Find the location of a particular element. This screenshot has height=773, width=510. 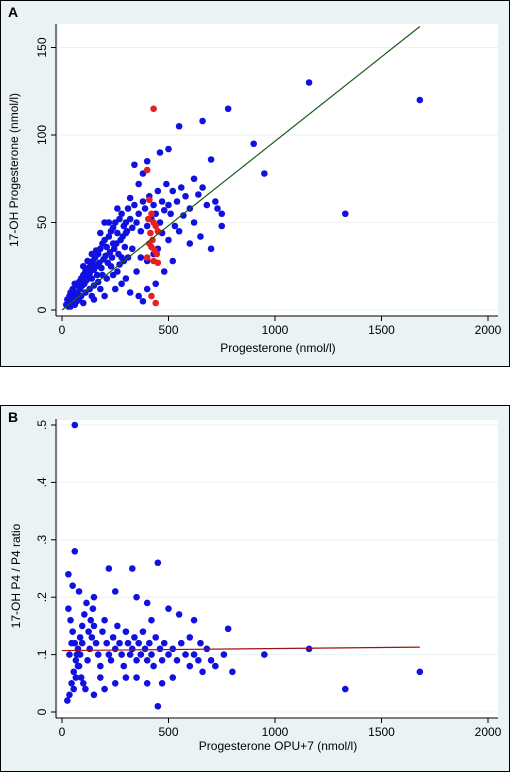

panel-b-fit-line is located at coordinates (240, 649).